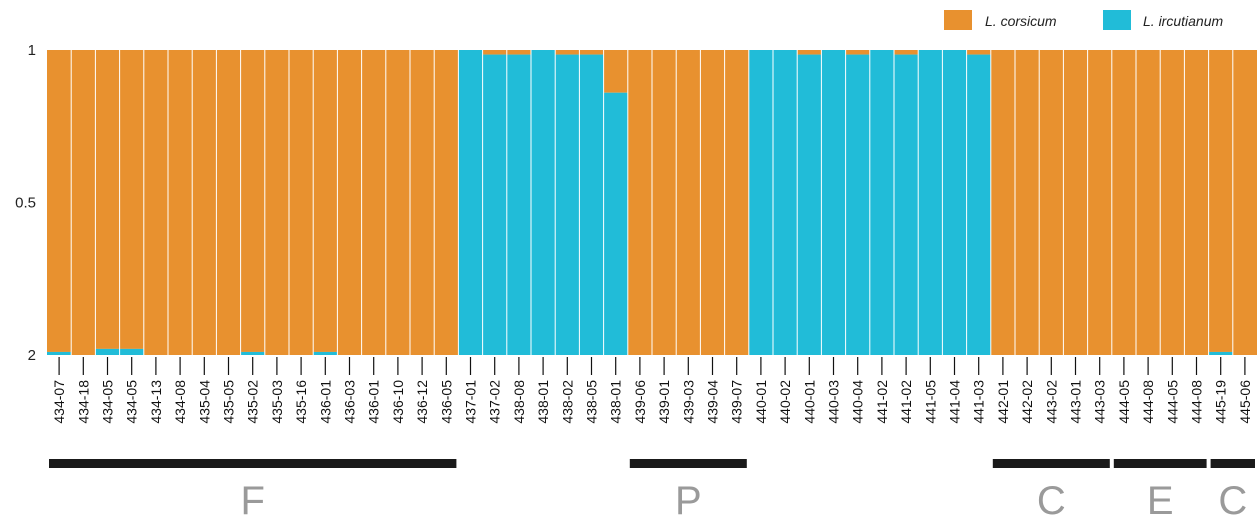 This screenshot has height=520, width=1259. What do you see at coordinates (688, 402) in the screenshot?
I see `x-tick-label: 439-03` at bounding box center [688, 402].